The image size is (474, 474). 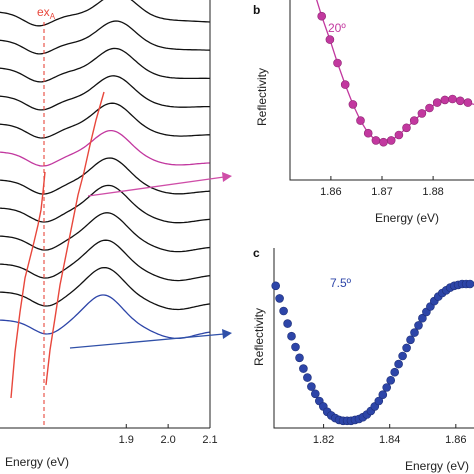 What do you see at coordinates (53, 16) in the screenshot?
I see `exA-label-subscript: A` at bounding box center [53, 16].